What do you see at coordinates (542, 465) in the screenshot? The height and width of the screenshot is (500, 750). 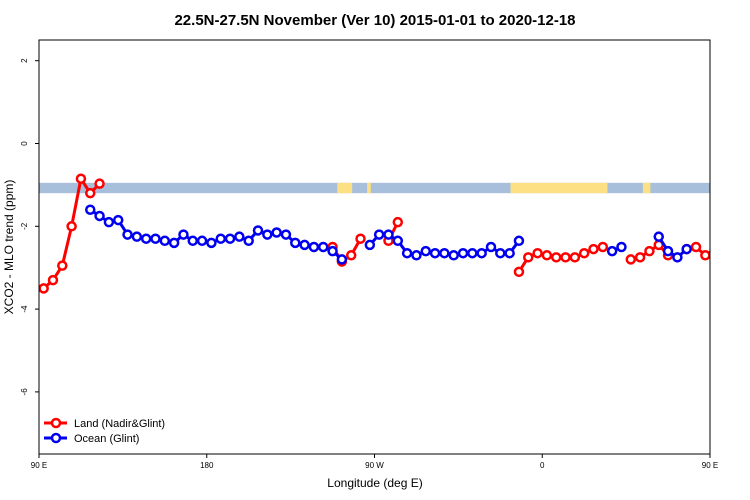 I see `x-tick-label: 0` at bounding box center [542, 465].